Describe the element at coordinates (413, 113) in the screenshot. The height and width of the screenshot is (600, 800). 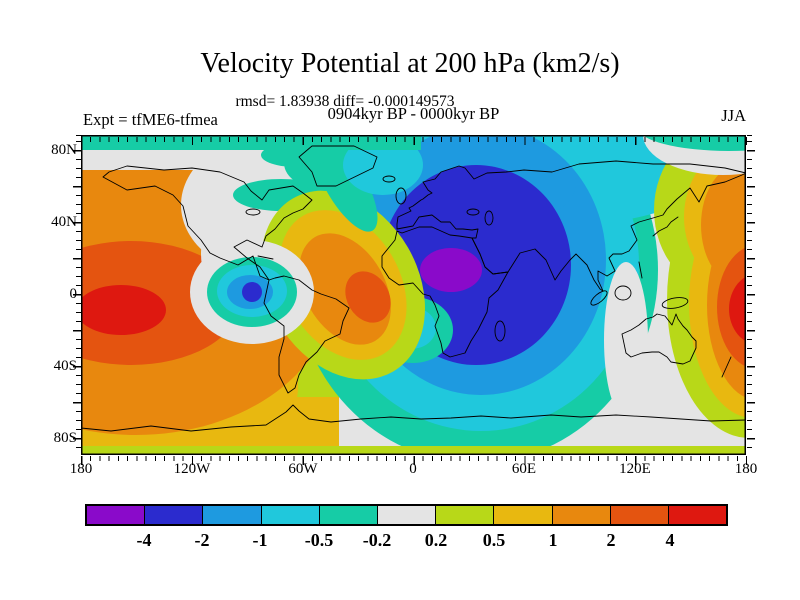
I see `period-line: 0904kyr BP - 0000kyr BP` at that location.